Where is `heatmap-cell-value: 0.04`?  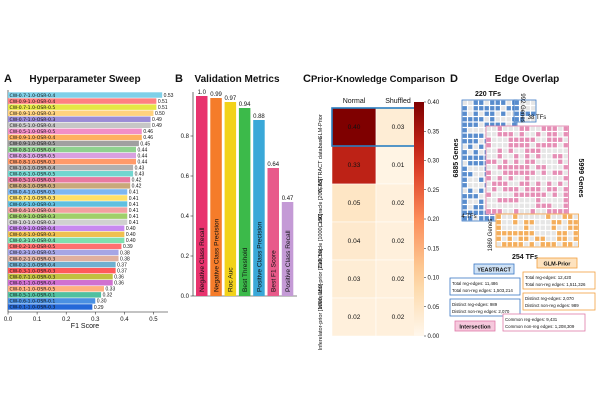 heatmap-cell-value: 0.04 is located at coordinates (354, 241).